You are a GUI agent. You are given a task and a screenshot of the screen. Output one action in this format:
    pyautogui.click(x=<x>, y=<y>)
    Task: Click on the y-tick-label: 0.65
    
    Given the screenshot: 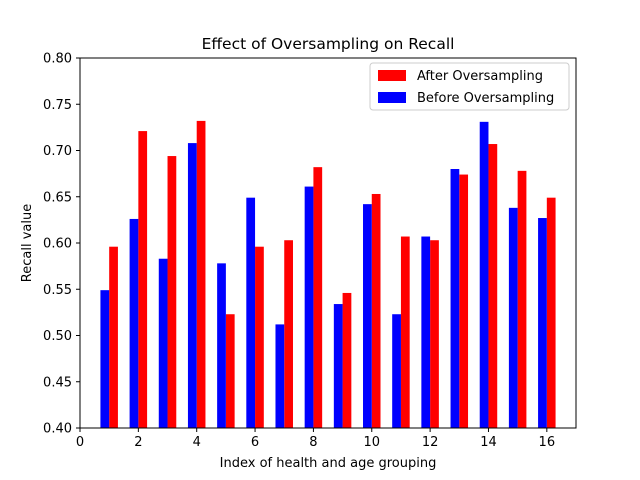 What is the action you would take?
    pyautogui.click(x=57, y=197)
    